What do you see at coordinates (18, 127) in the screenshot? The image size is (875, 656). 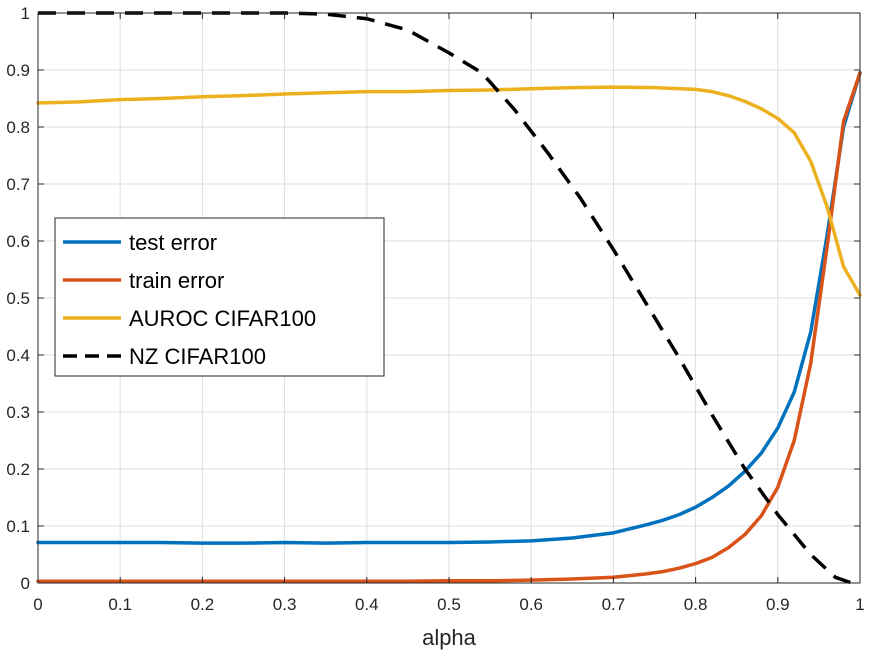 I see `y-tick-label: 0.8` at bounding box center [18, 127].